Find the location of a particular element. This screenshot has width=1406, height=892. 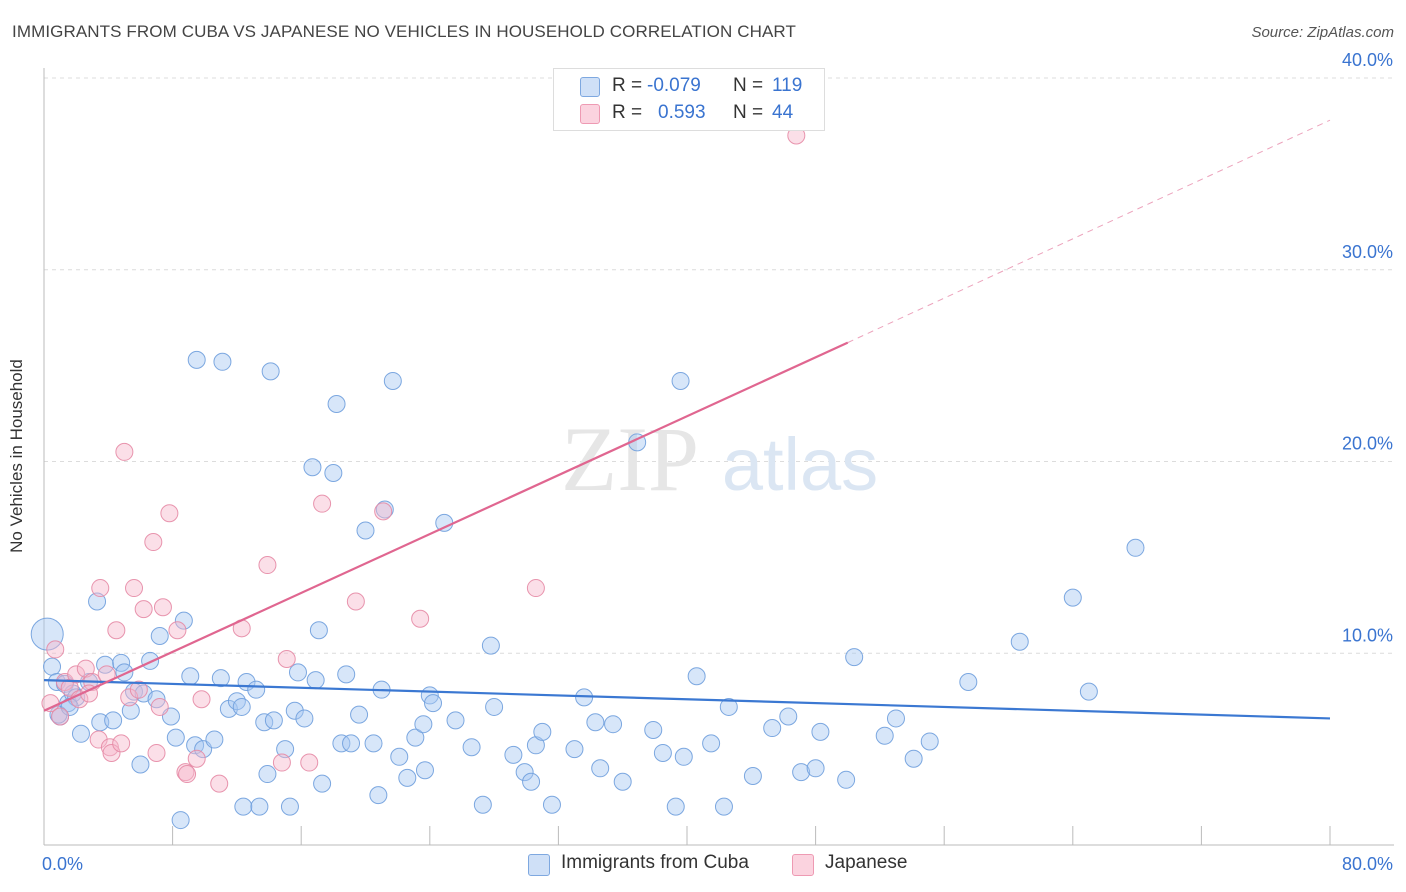

y-tick-label: 20.0% is located at coordinates (1367, 444).